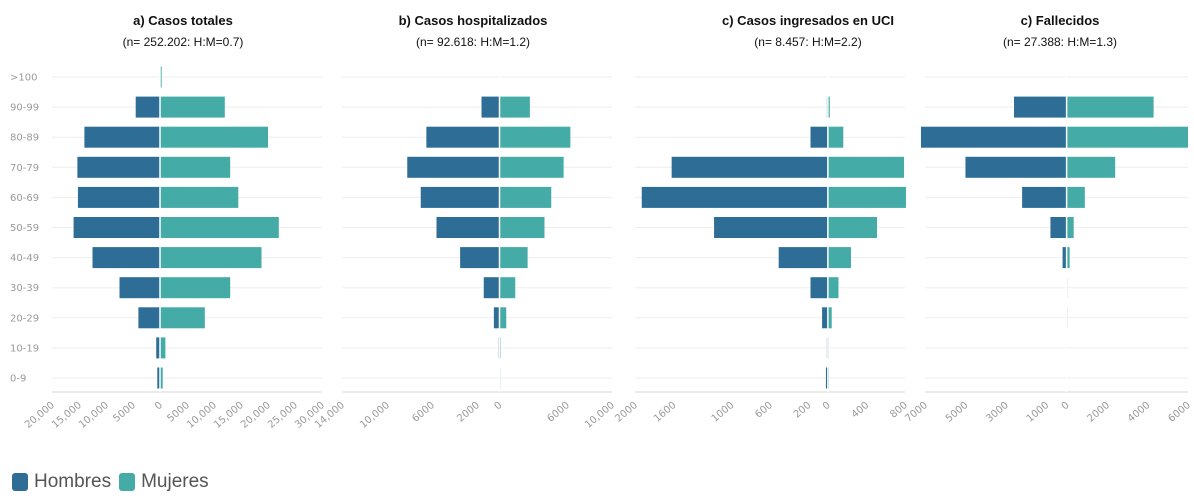 This screenshot has width=1194, height=499. What do you see at coordinates (24, 258) in the screenshot?
I see `category-label: 40-49` at bounding box center [24, 258].